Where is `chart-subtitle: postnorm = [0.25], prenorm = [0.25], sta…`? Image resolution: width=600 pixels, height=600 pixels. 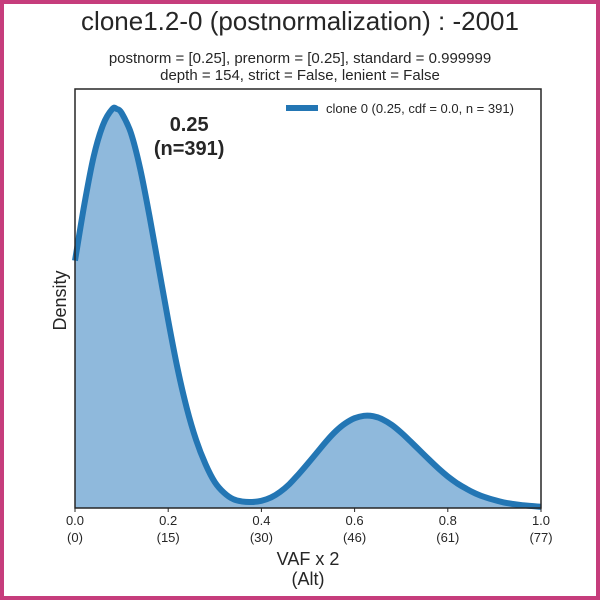 chart-subtitle: postnorm = [0.25], prenorm = [0.25], sta… is located at coordinates (300, 67).